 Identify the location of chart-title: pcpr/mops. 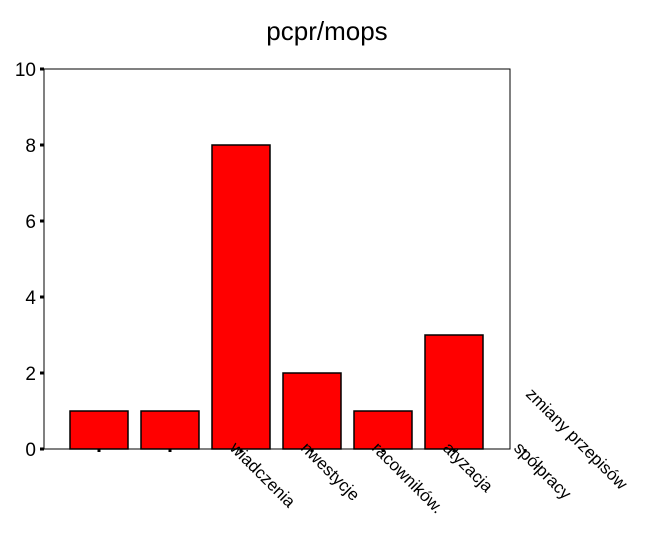
(326, 31).